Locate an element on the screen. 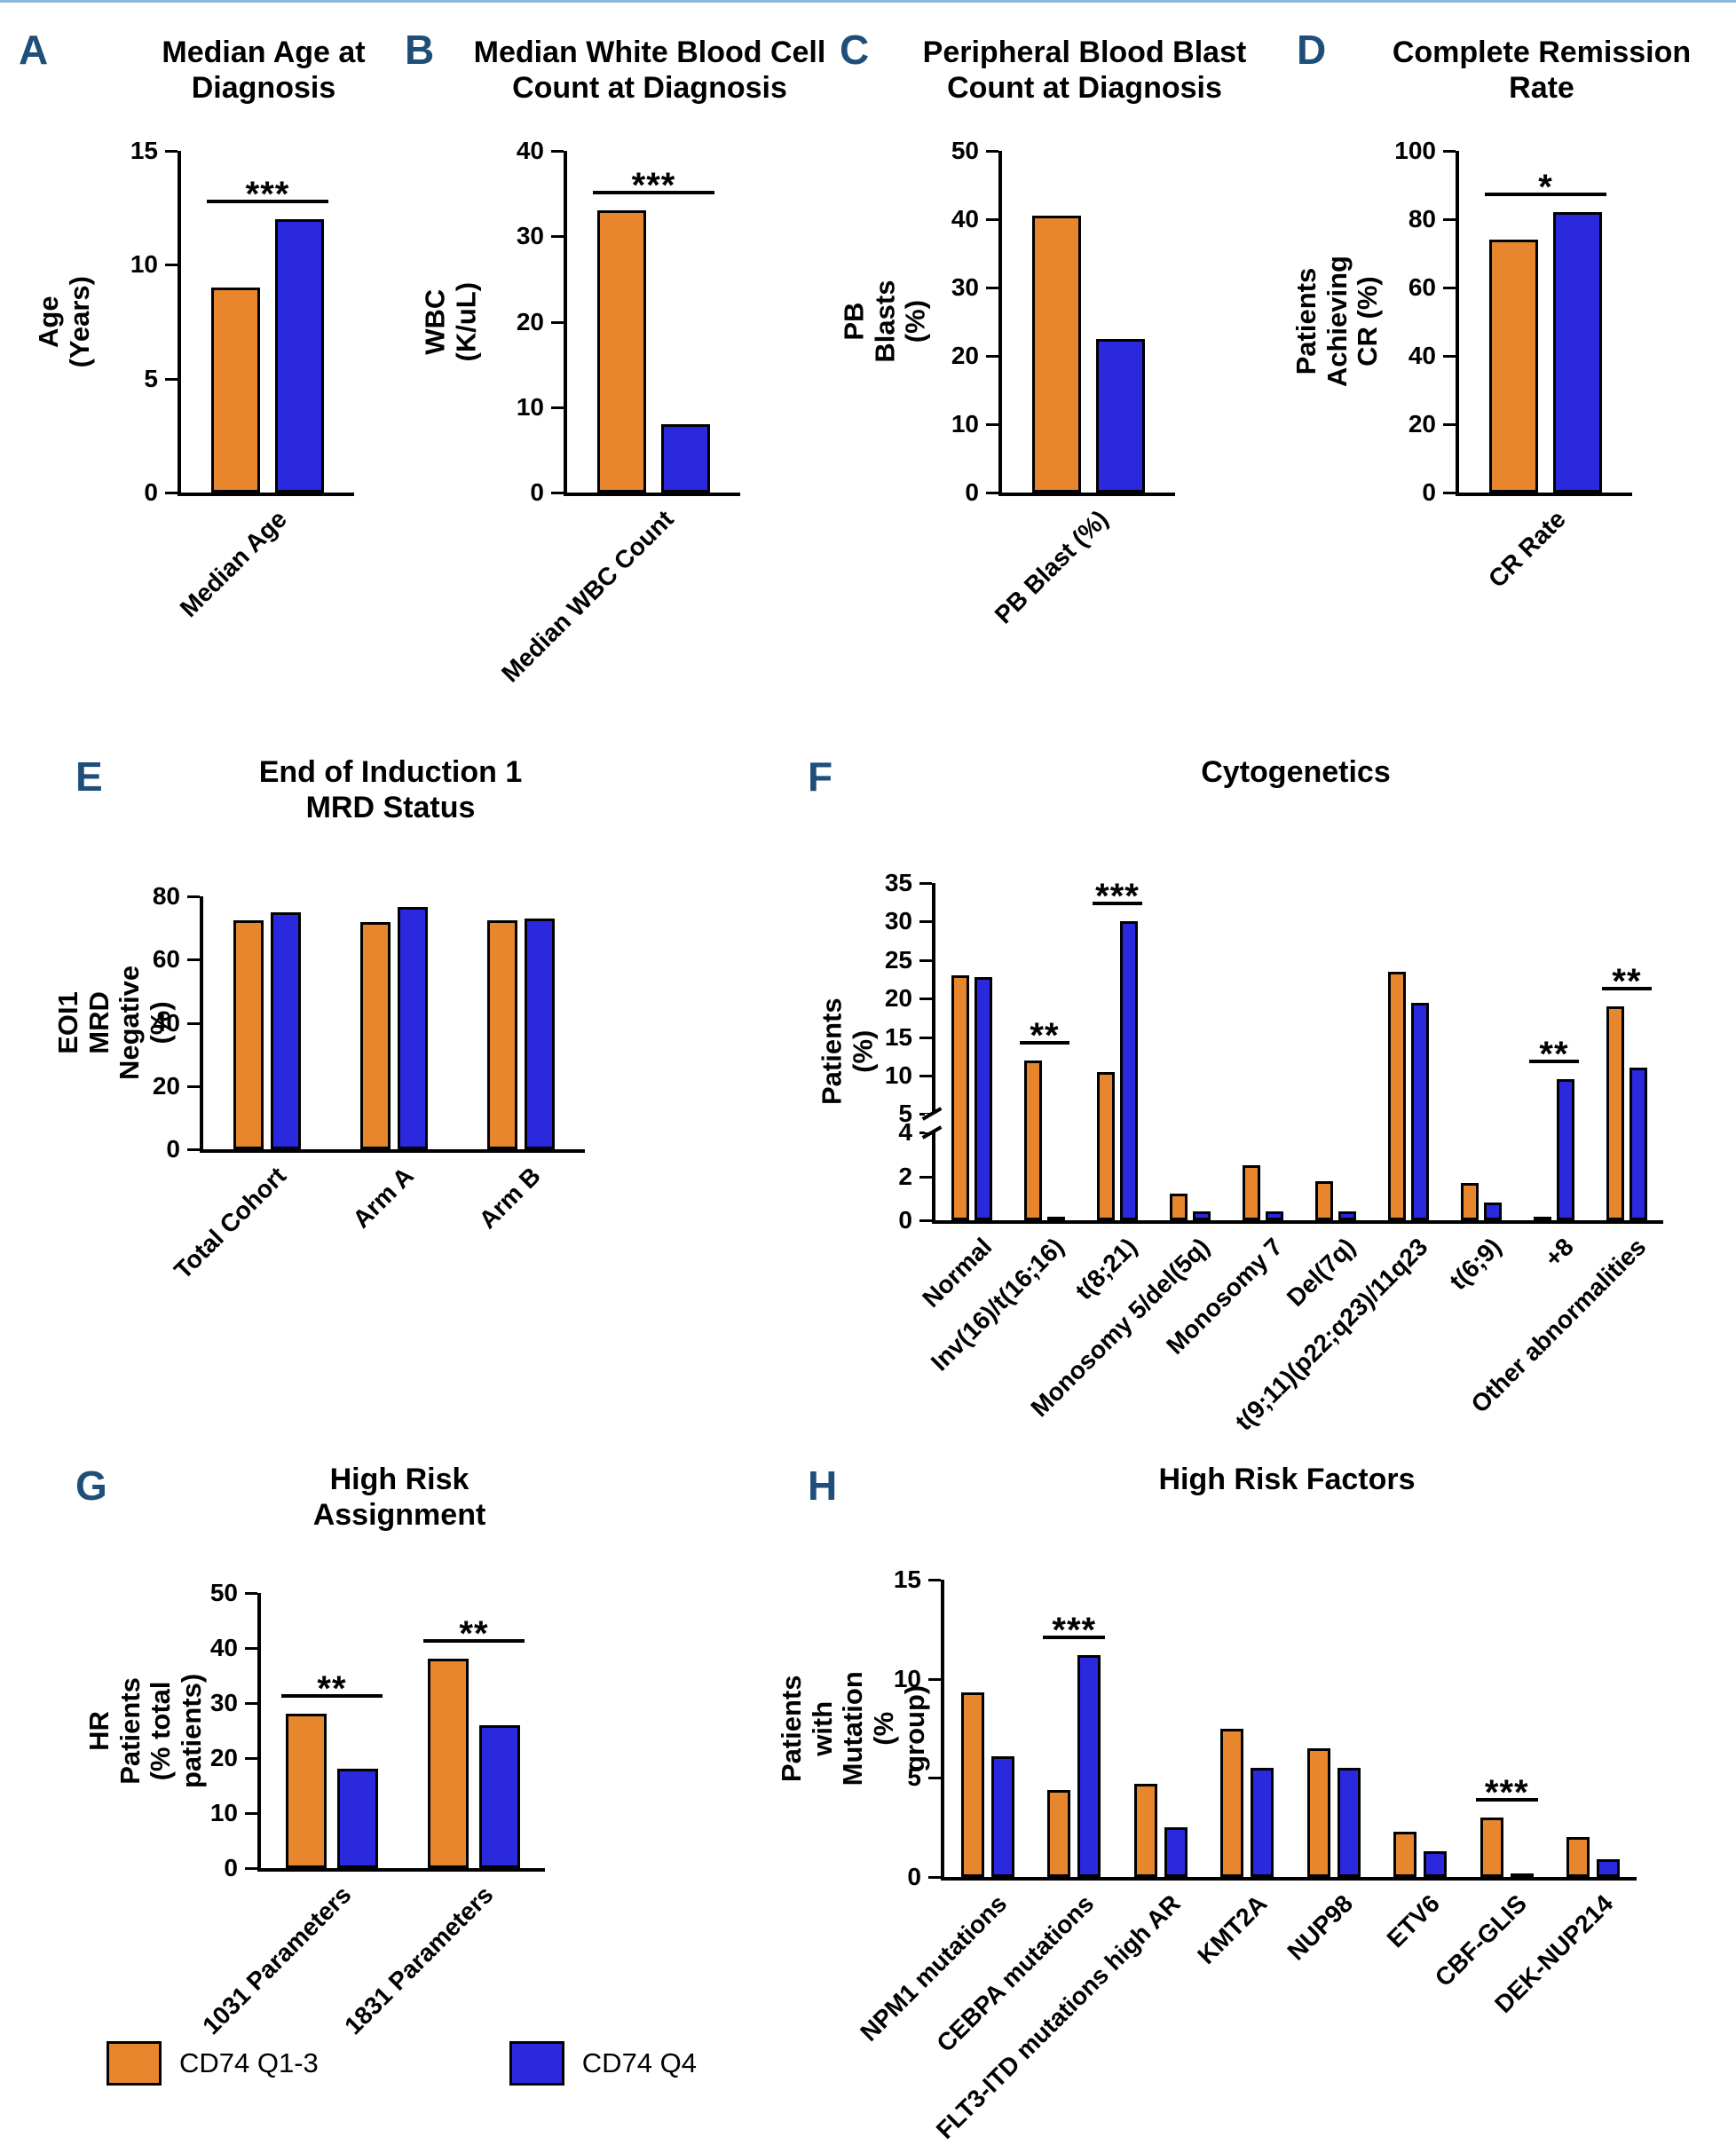 This screenshot has height=2145, width=1736. y-tick-label-H: 0 is located at coordinates (914, 1876).